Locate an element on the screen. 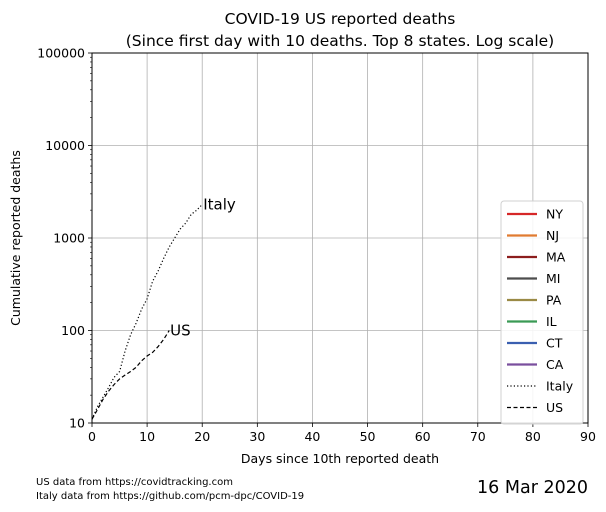 The width and height of the screenshot is (606, 512). y-tick-label: 1000 is located at coordinates (69, 238).